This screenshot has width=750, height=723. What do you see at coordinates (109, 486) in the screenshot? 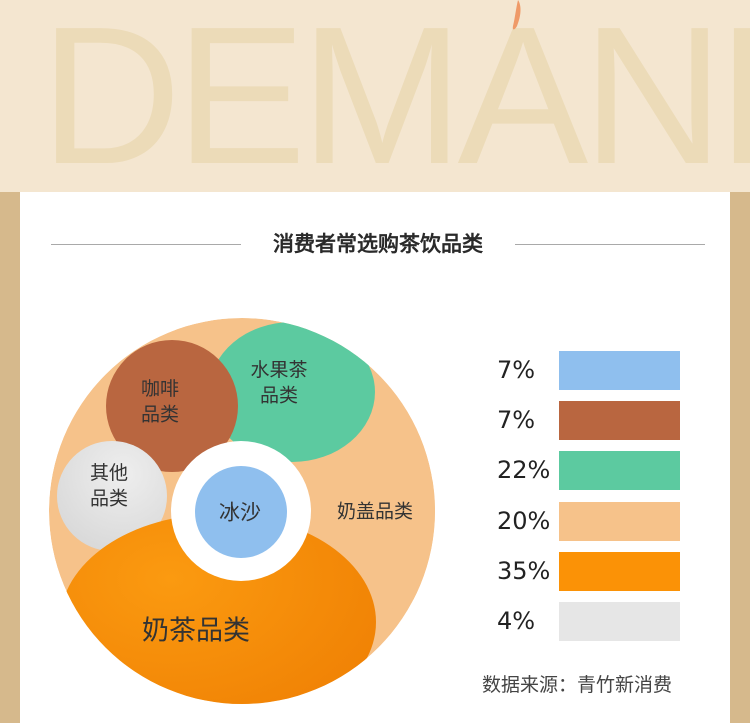
I see `slice-label-5: 其他品类` at bounding box center [109, 486].